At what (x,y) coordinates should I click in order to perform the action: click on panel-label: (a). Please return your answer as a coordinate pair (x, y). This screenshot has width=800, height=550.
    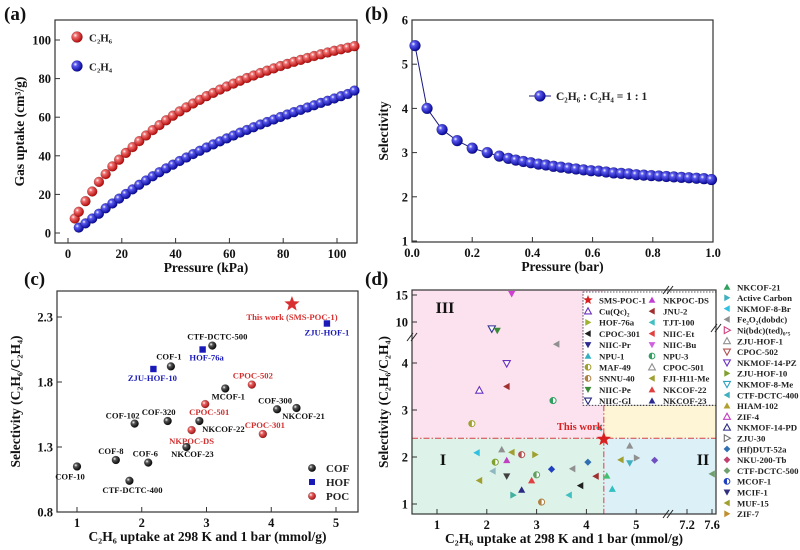
    Looking at the image, I should click on (15, 14).